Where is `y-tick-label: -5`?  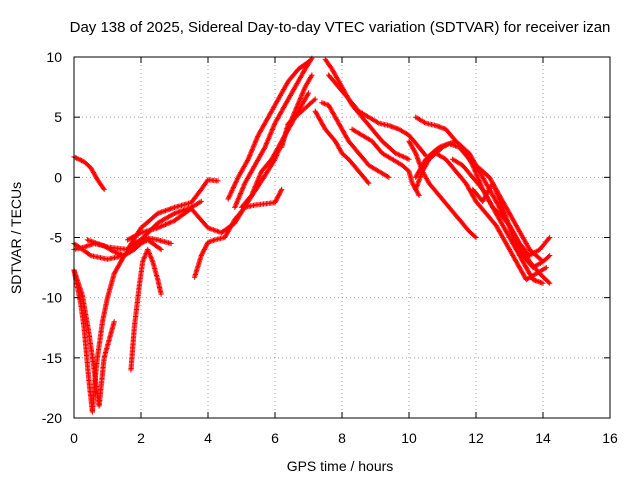
y-tick-label: -5 is located at coordinates (56, 238).